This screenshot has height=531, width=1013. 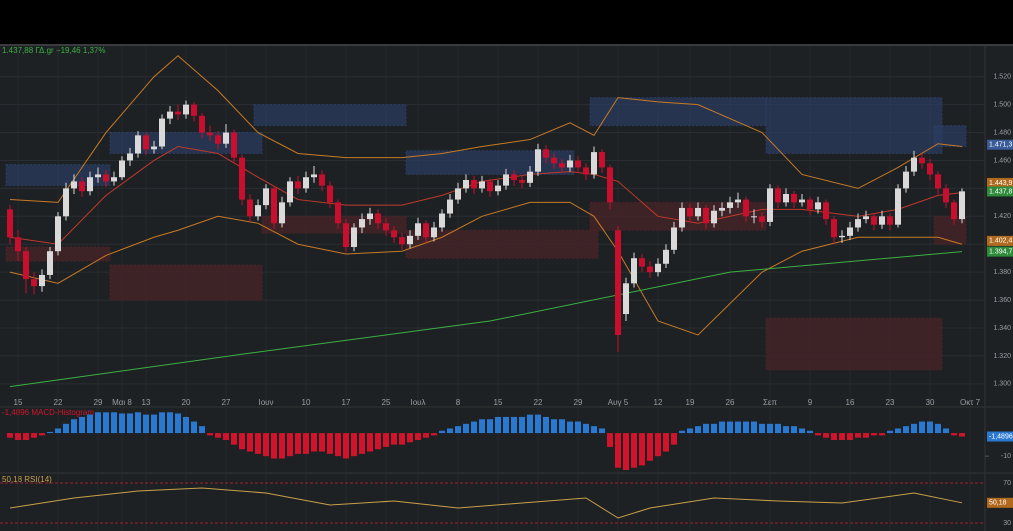 I want to click on x-tick-label: 22, so click(x=58, y=402).